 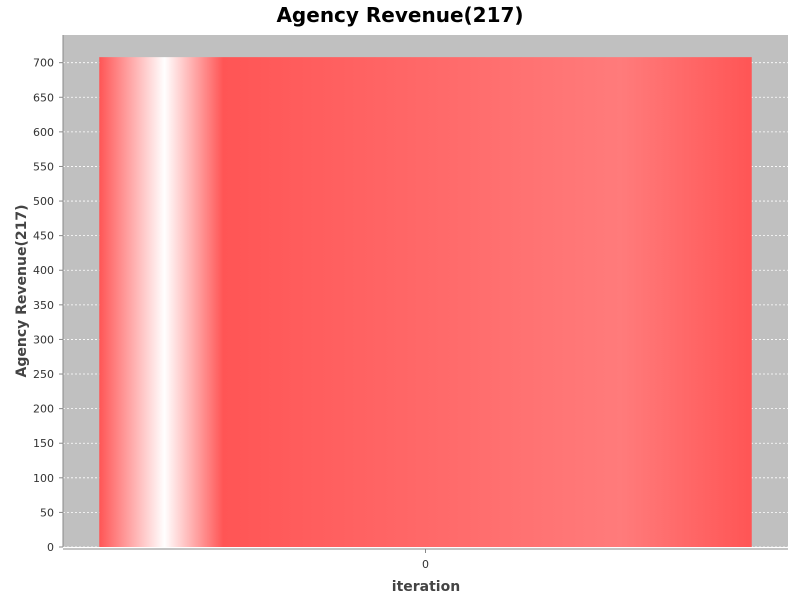 What do you see at coordinates (47, 512) in the screenshot?
I see `y-tick-label: 50` at bounding box center [47, 512].